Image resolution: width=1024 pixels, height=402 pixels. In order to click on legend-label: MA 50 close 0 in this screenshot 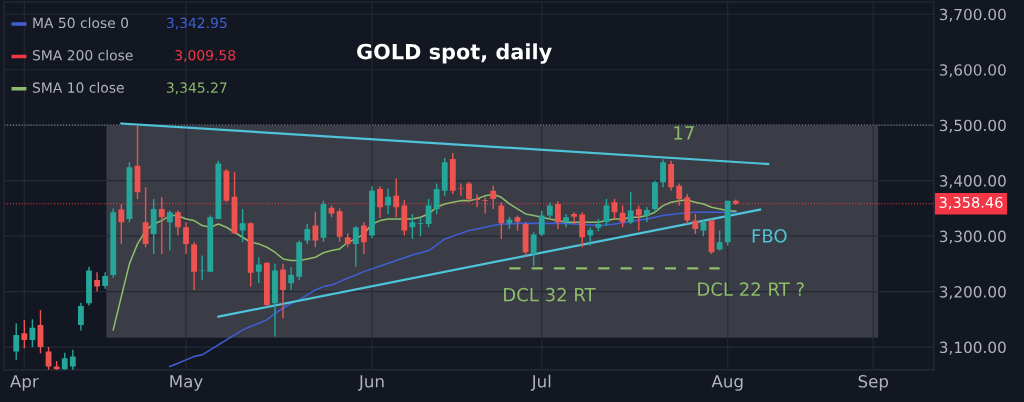, I will do `click(81, 23)`.